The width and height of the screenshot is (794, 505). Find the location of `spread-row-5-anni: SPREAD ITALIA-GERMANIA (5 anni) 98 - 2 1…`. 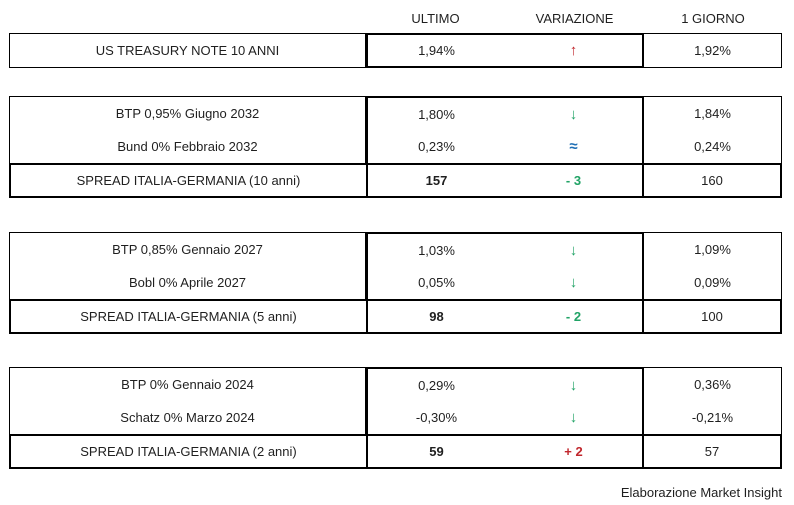

spread-row-5-anni: SPREAD ITALIA-GERMANIA (5 anni) 98 - 2 1… is located at coordinates (395, 316).